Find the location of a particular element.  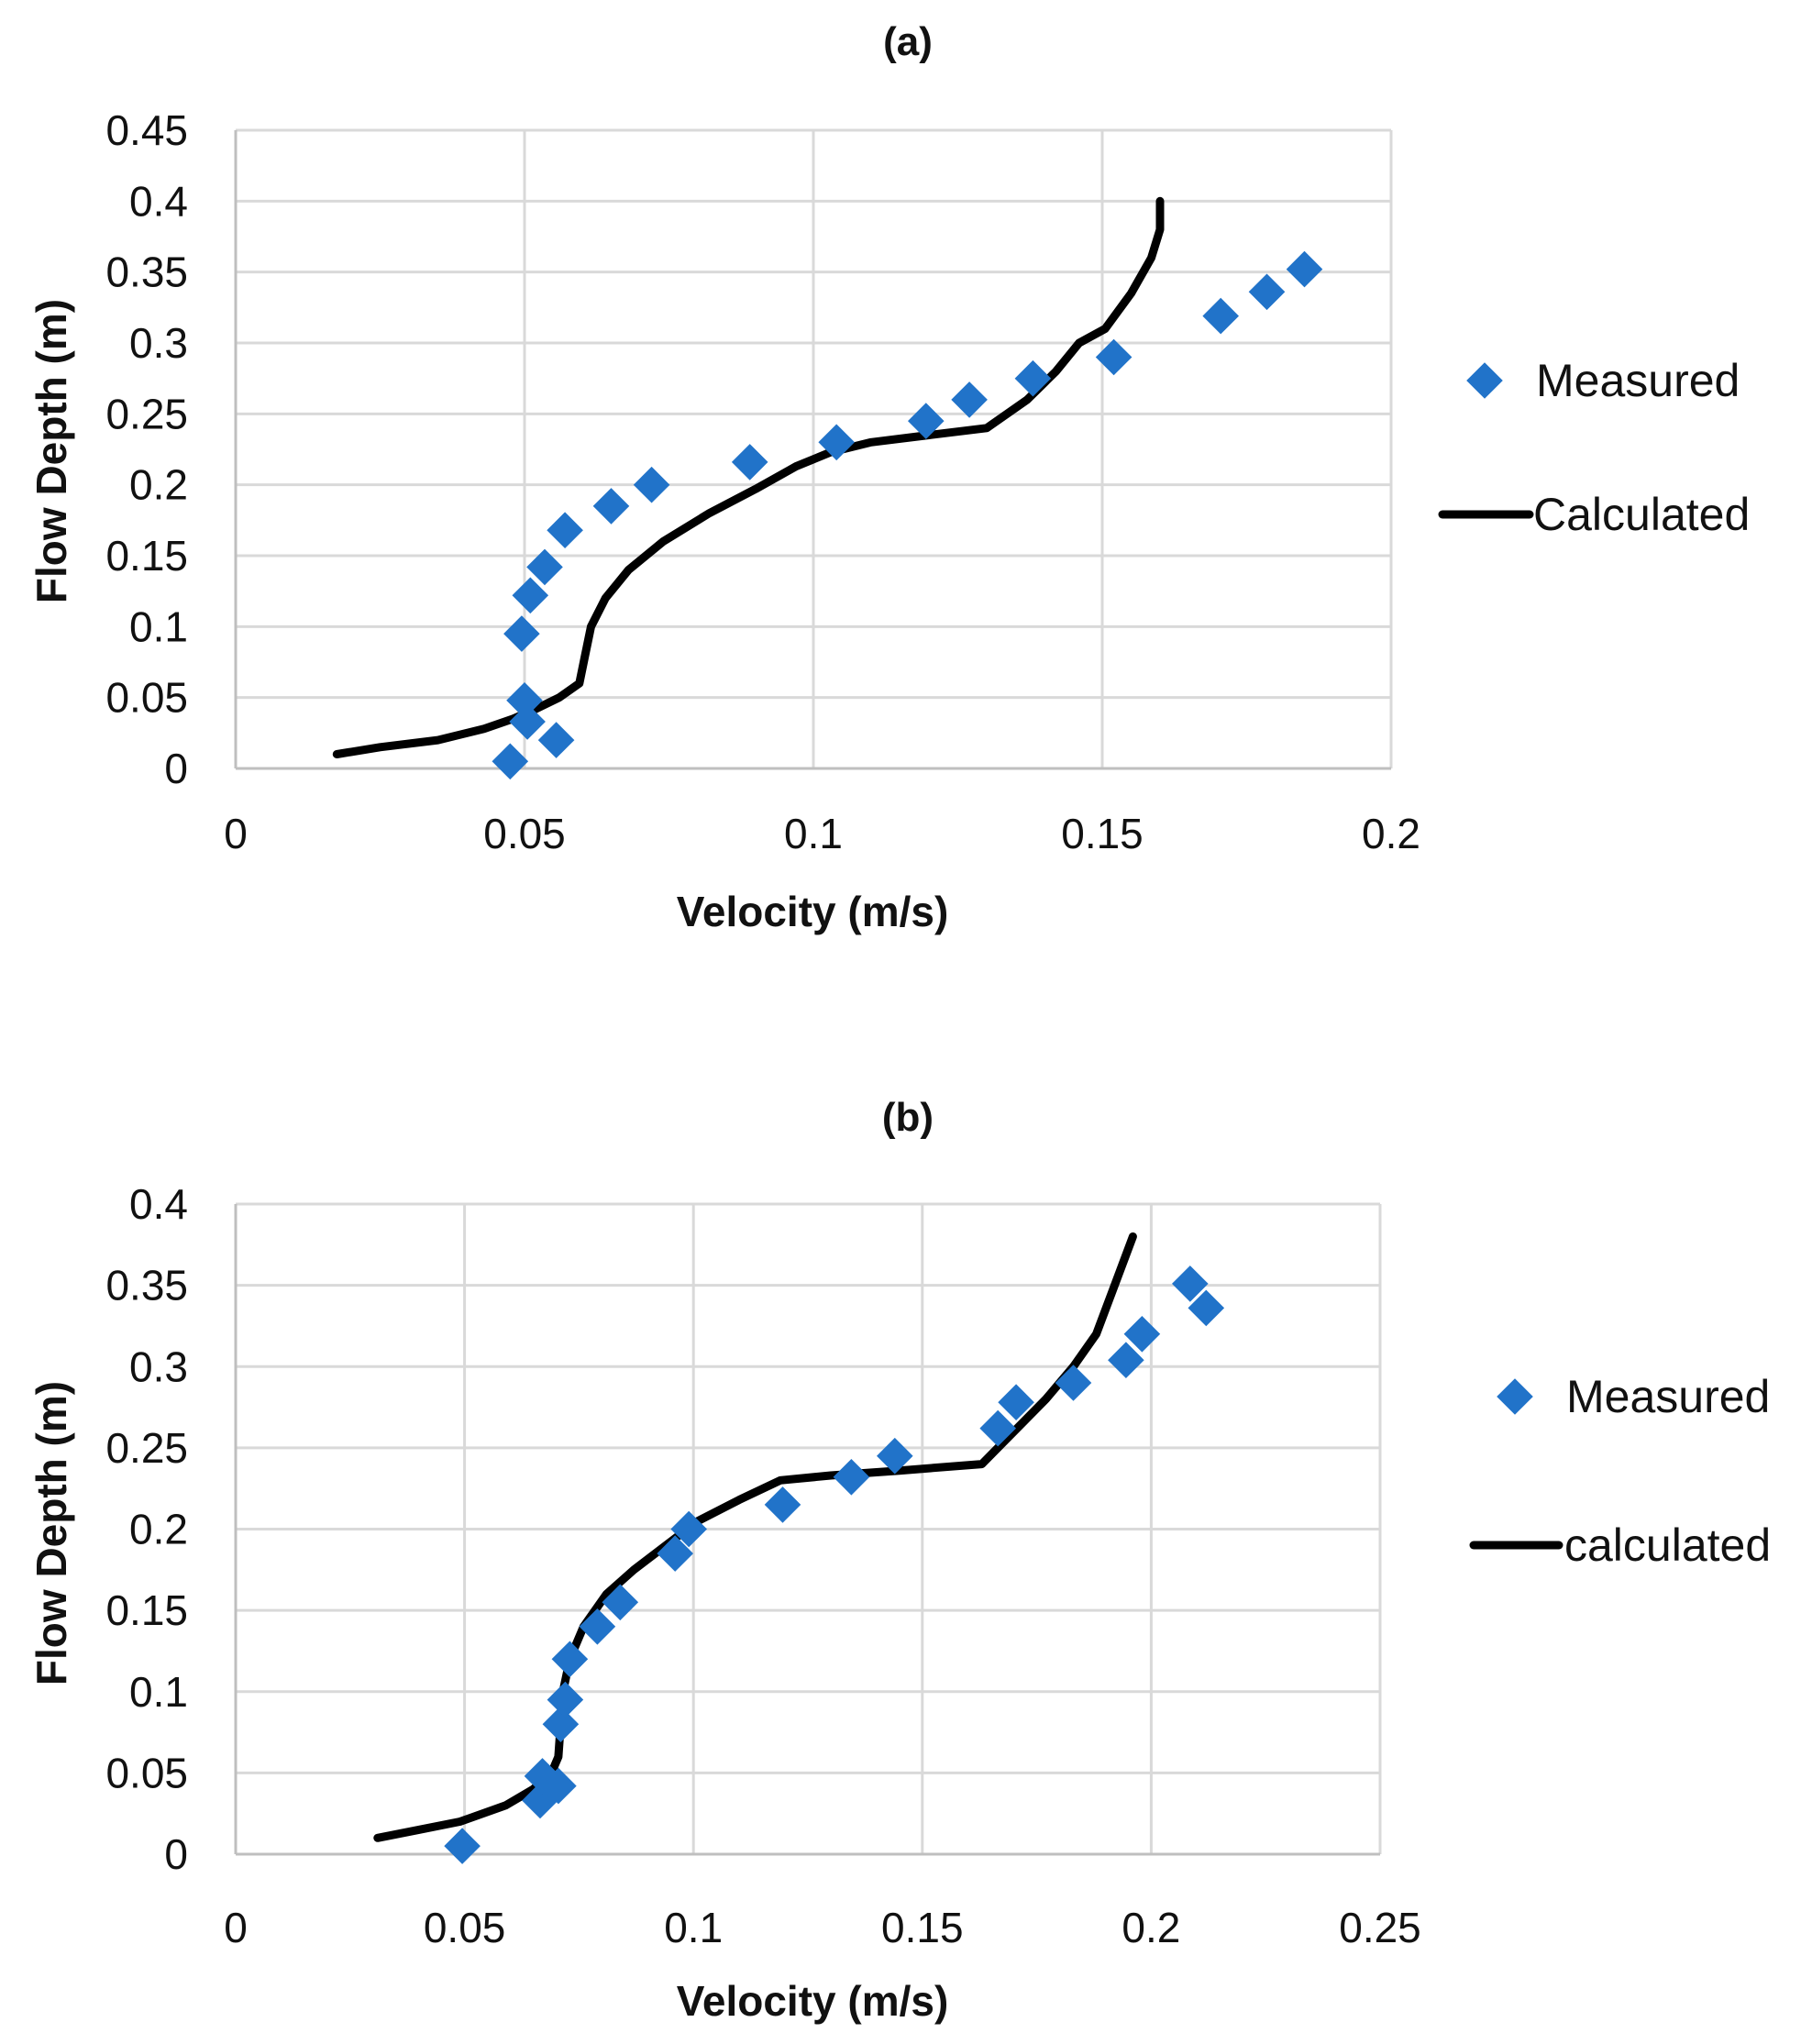

chart-b-y-tick-label: 0.2 is located at coordinates (158, 1530).